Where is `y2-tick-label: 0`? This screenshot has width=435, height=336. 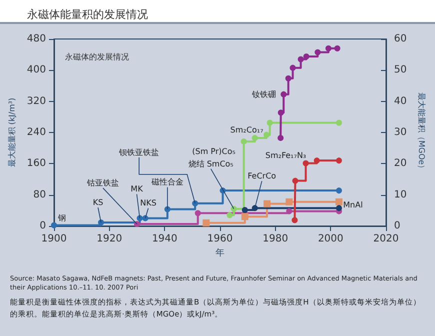
y2-tick-label: 0 is located at coordinates (397, 226).